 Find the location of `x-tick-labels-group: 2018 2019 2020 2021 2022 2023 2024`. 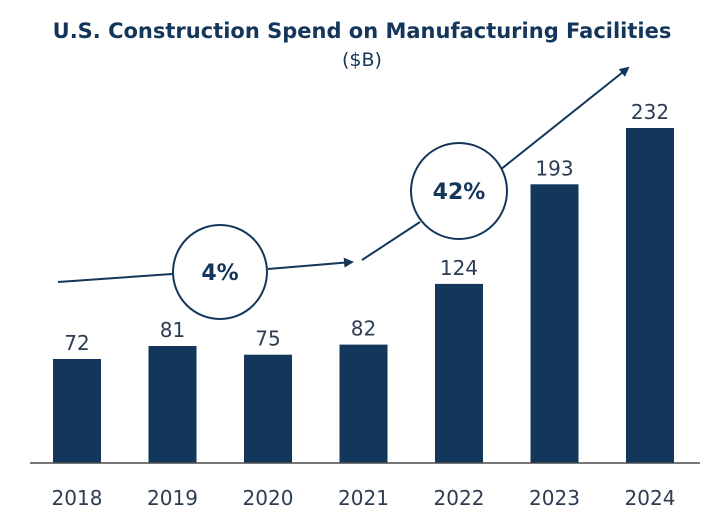

x-tick-labels-group: 2018 2019 2020 2021 2022 2023 2024 is located at coordinates (364, 498).